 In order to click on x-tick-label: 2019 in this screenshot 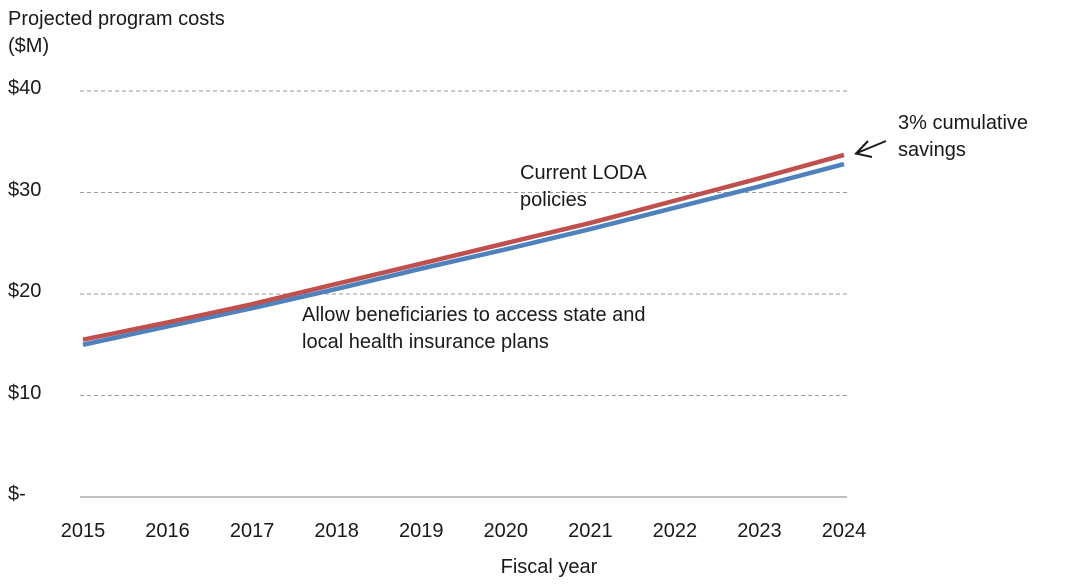, I will do `click(421, 531)`.